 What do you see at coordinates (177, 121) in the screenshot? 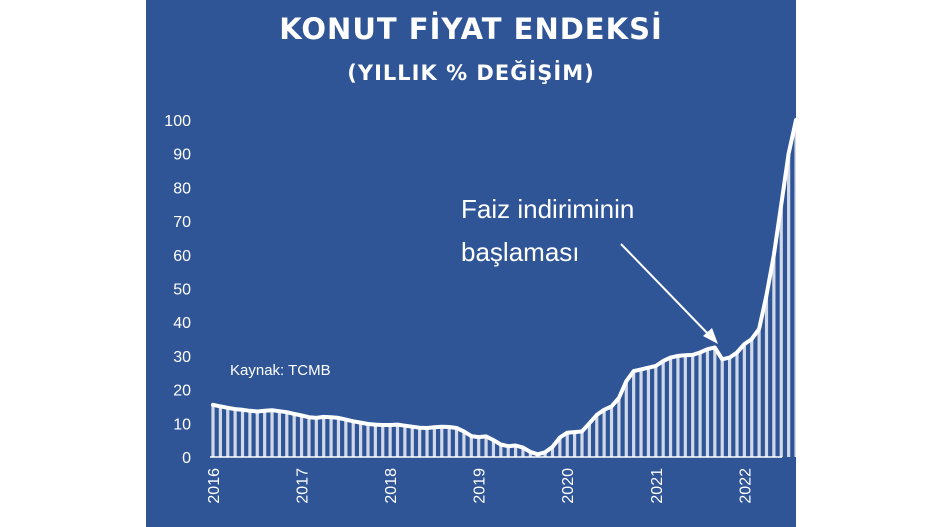
I see `y-tick-label: 100` at bounding box center [177, 121].